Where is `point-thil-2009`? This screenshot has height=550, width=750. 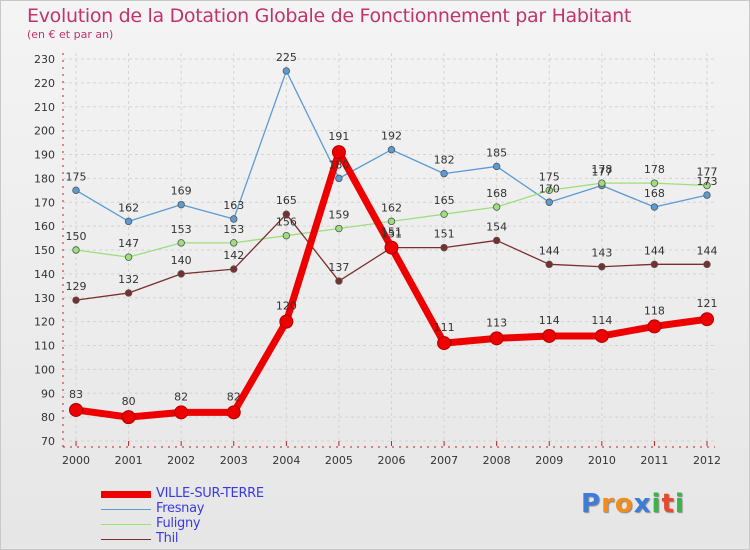 point-thil-2009 is located at coordinates (549, 264).